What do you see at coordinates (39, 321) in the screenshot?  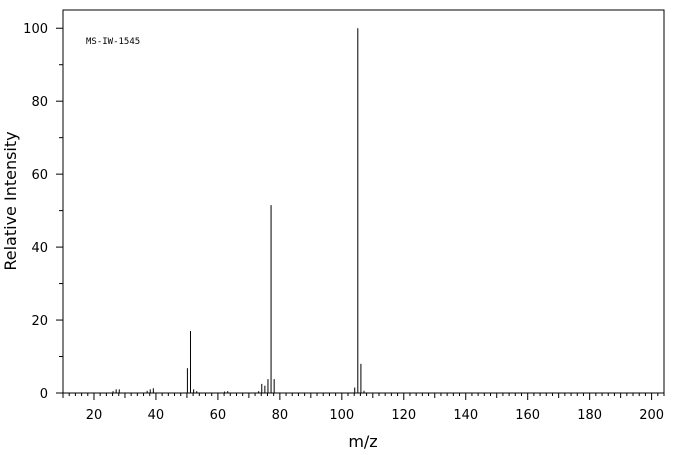 I see `y-tick-label: 20` at bounding box center [39, 321].